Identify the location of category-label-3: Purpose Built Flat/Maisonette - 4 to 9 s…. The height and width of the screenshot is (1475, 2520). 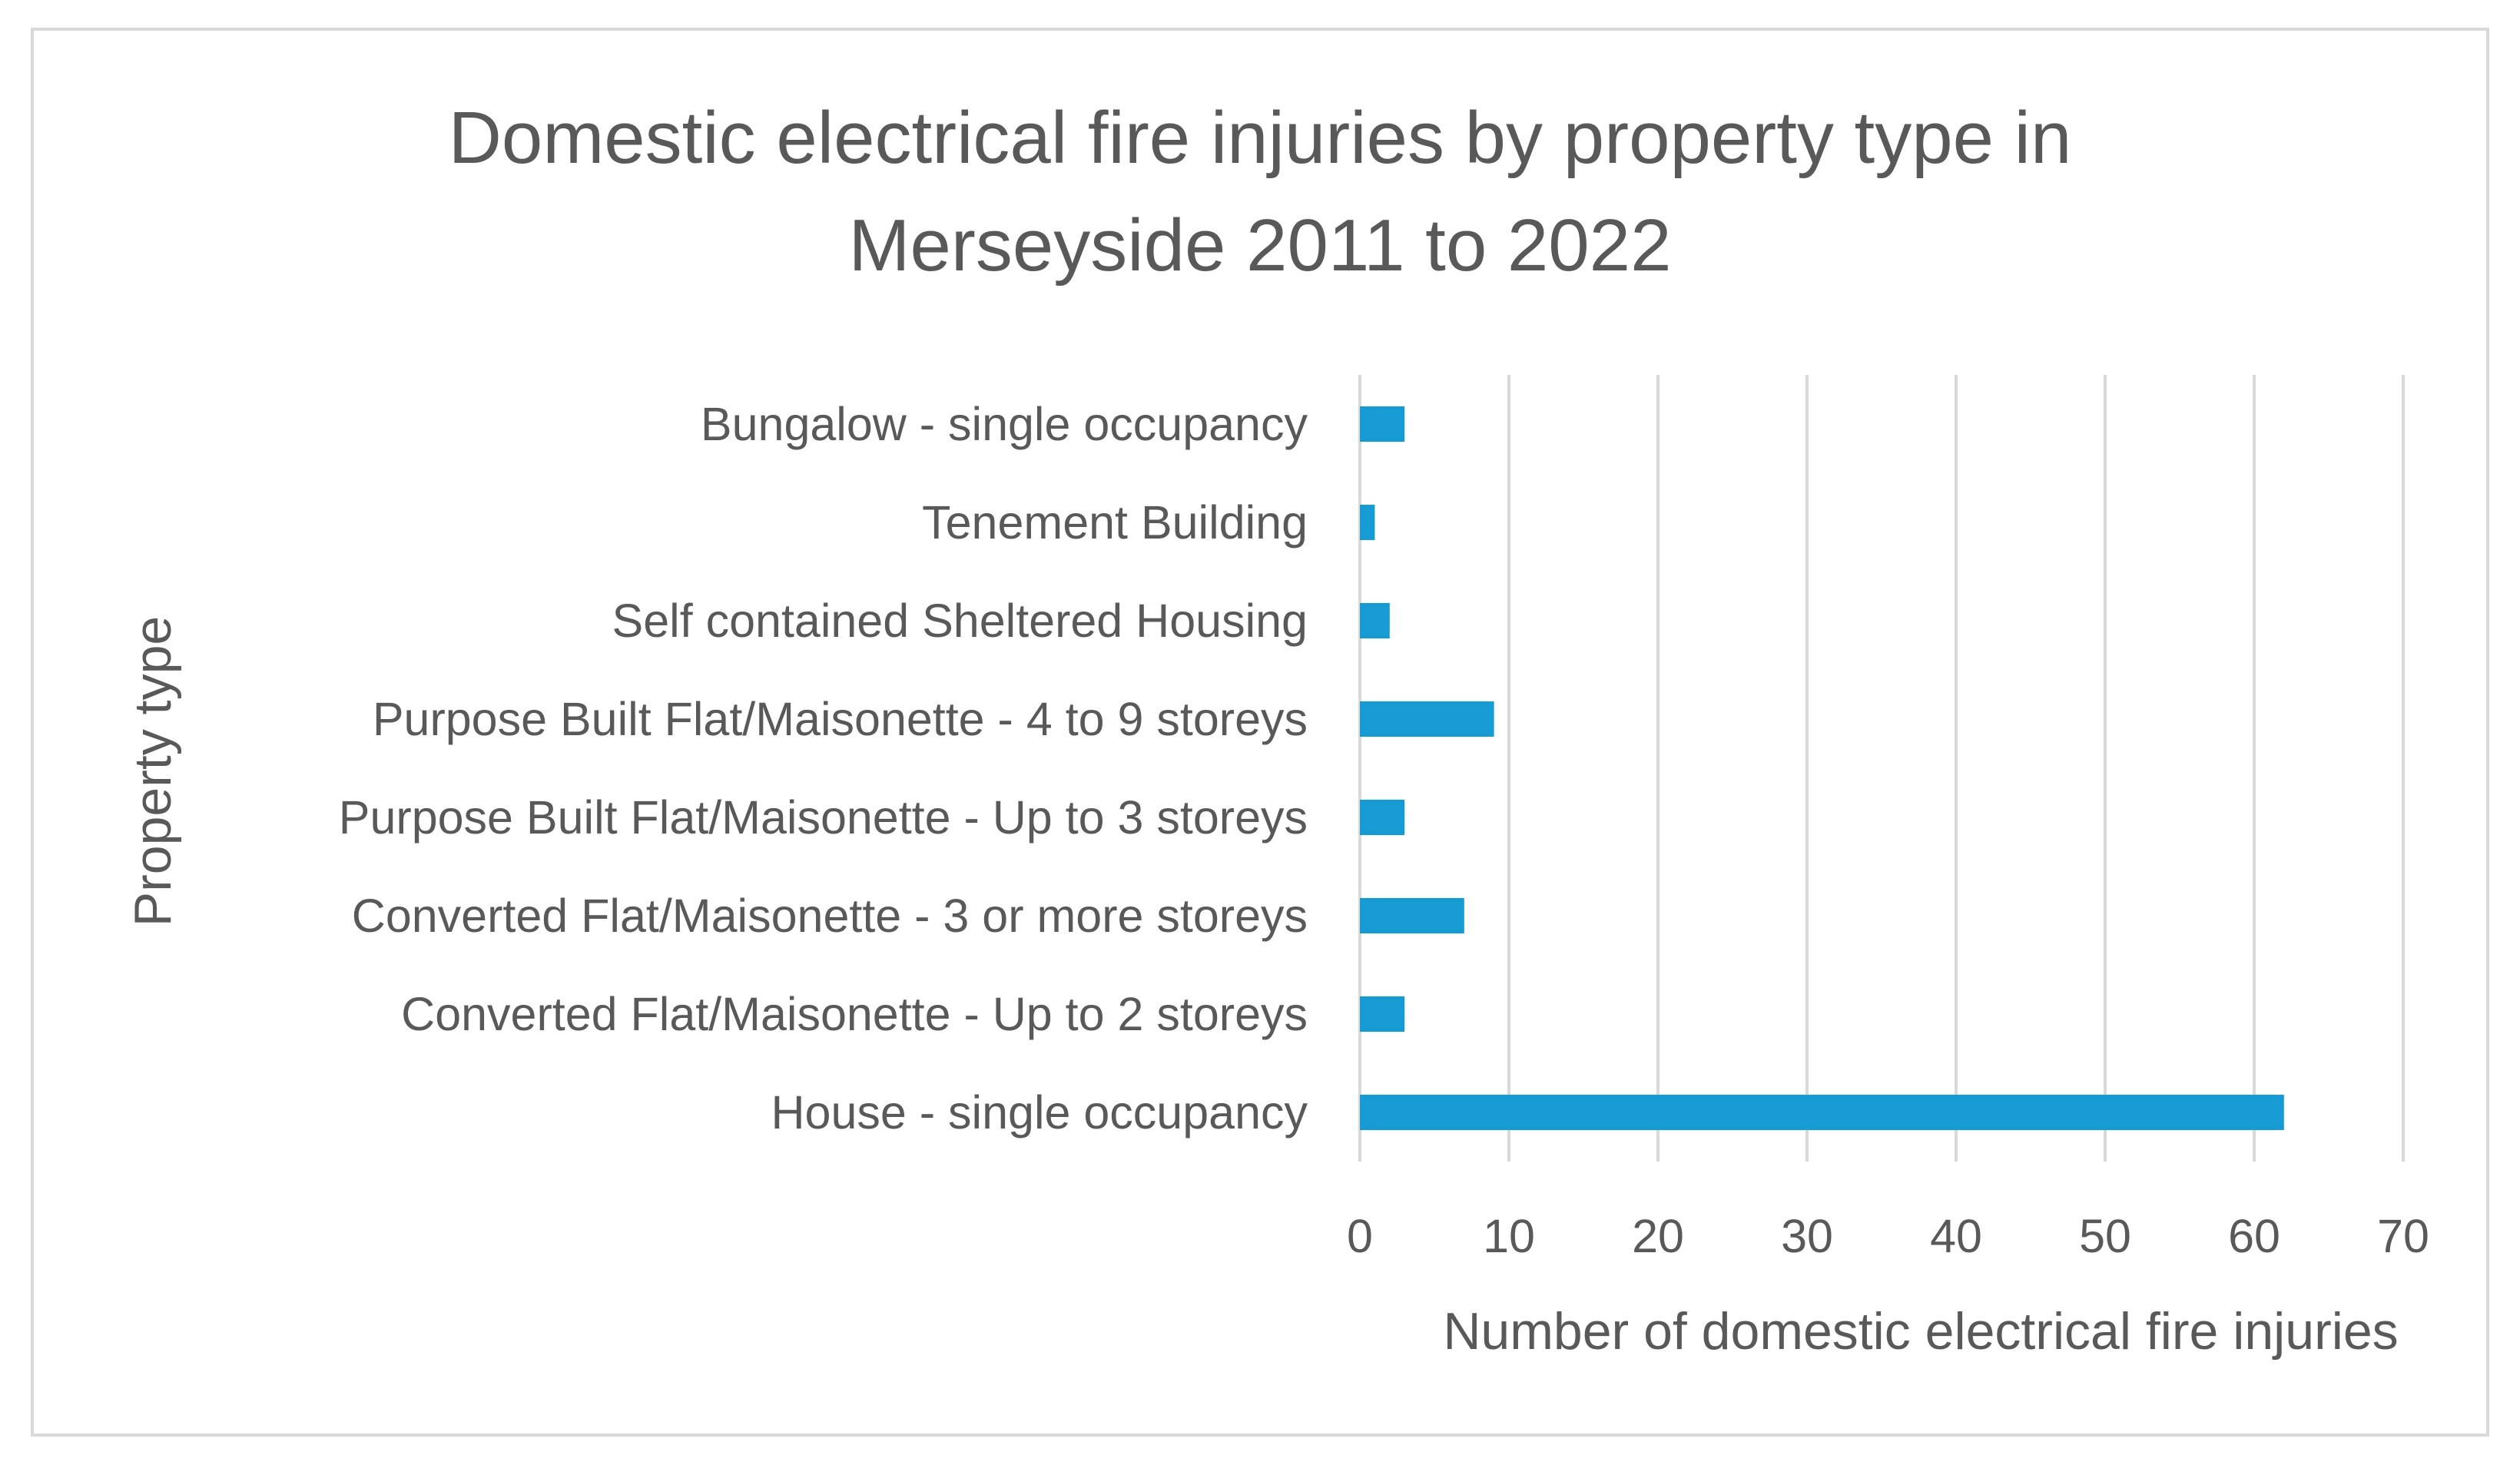
(840, 719).